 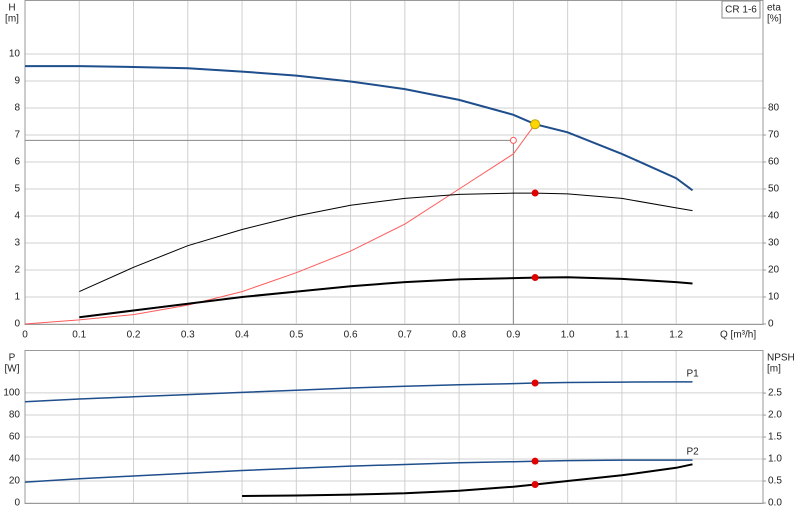 What do you see at coordinates (17, 135) in the screenshot?
I see `y-tick-label: 7` at bounding box center [17, 135].